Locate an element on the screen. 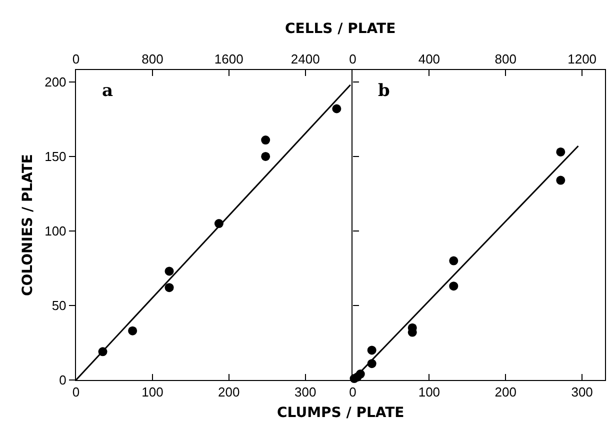 The image size is (609, 426). y-axis-title: COLONIES / PLATE is located at coordinates (28, 225).